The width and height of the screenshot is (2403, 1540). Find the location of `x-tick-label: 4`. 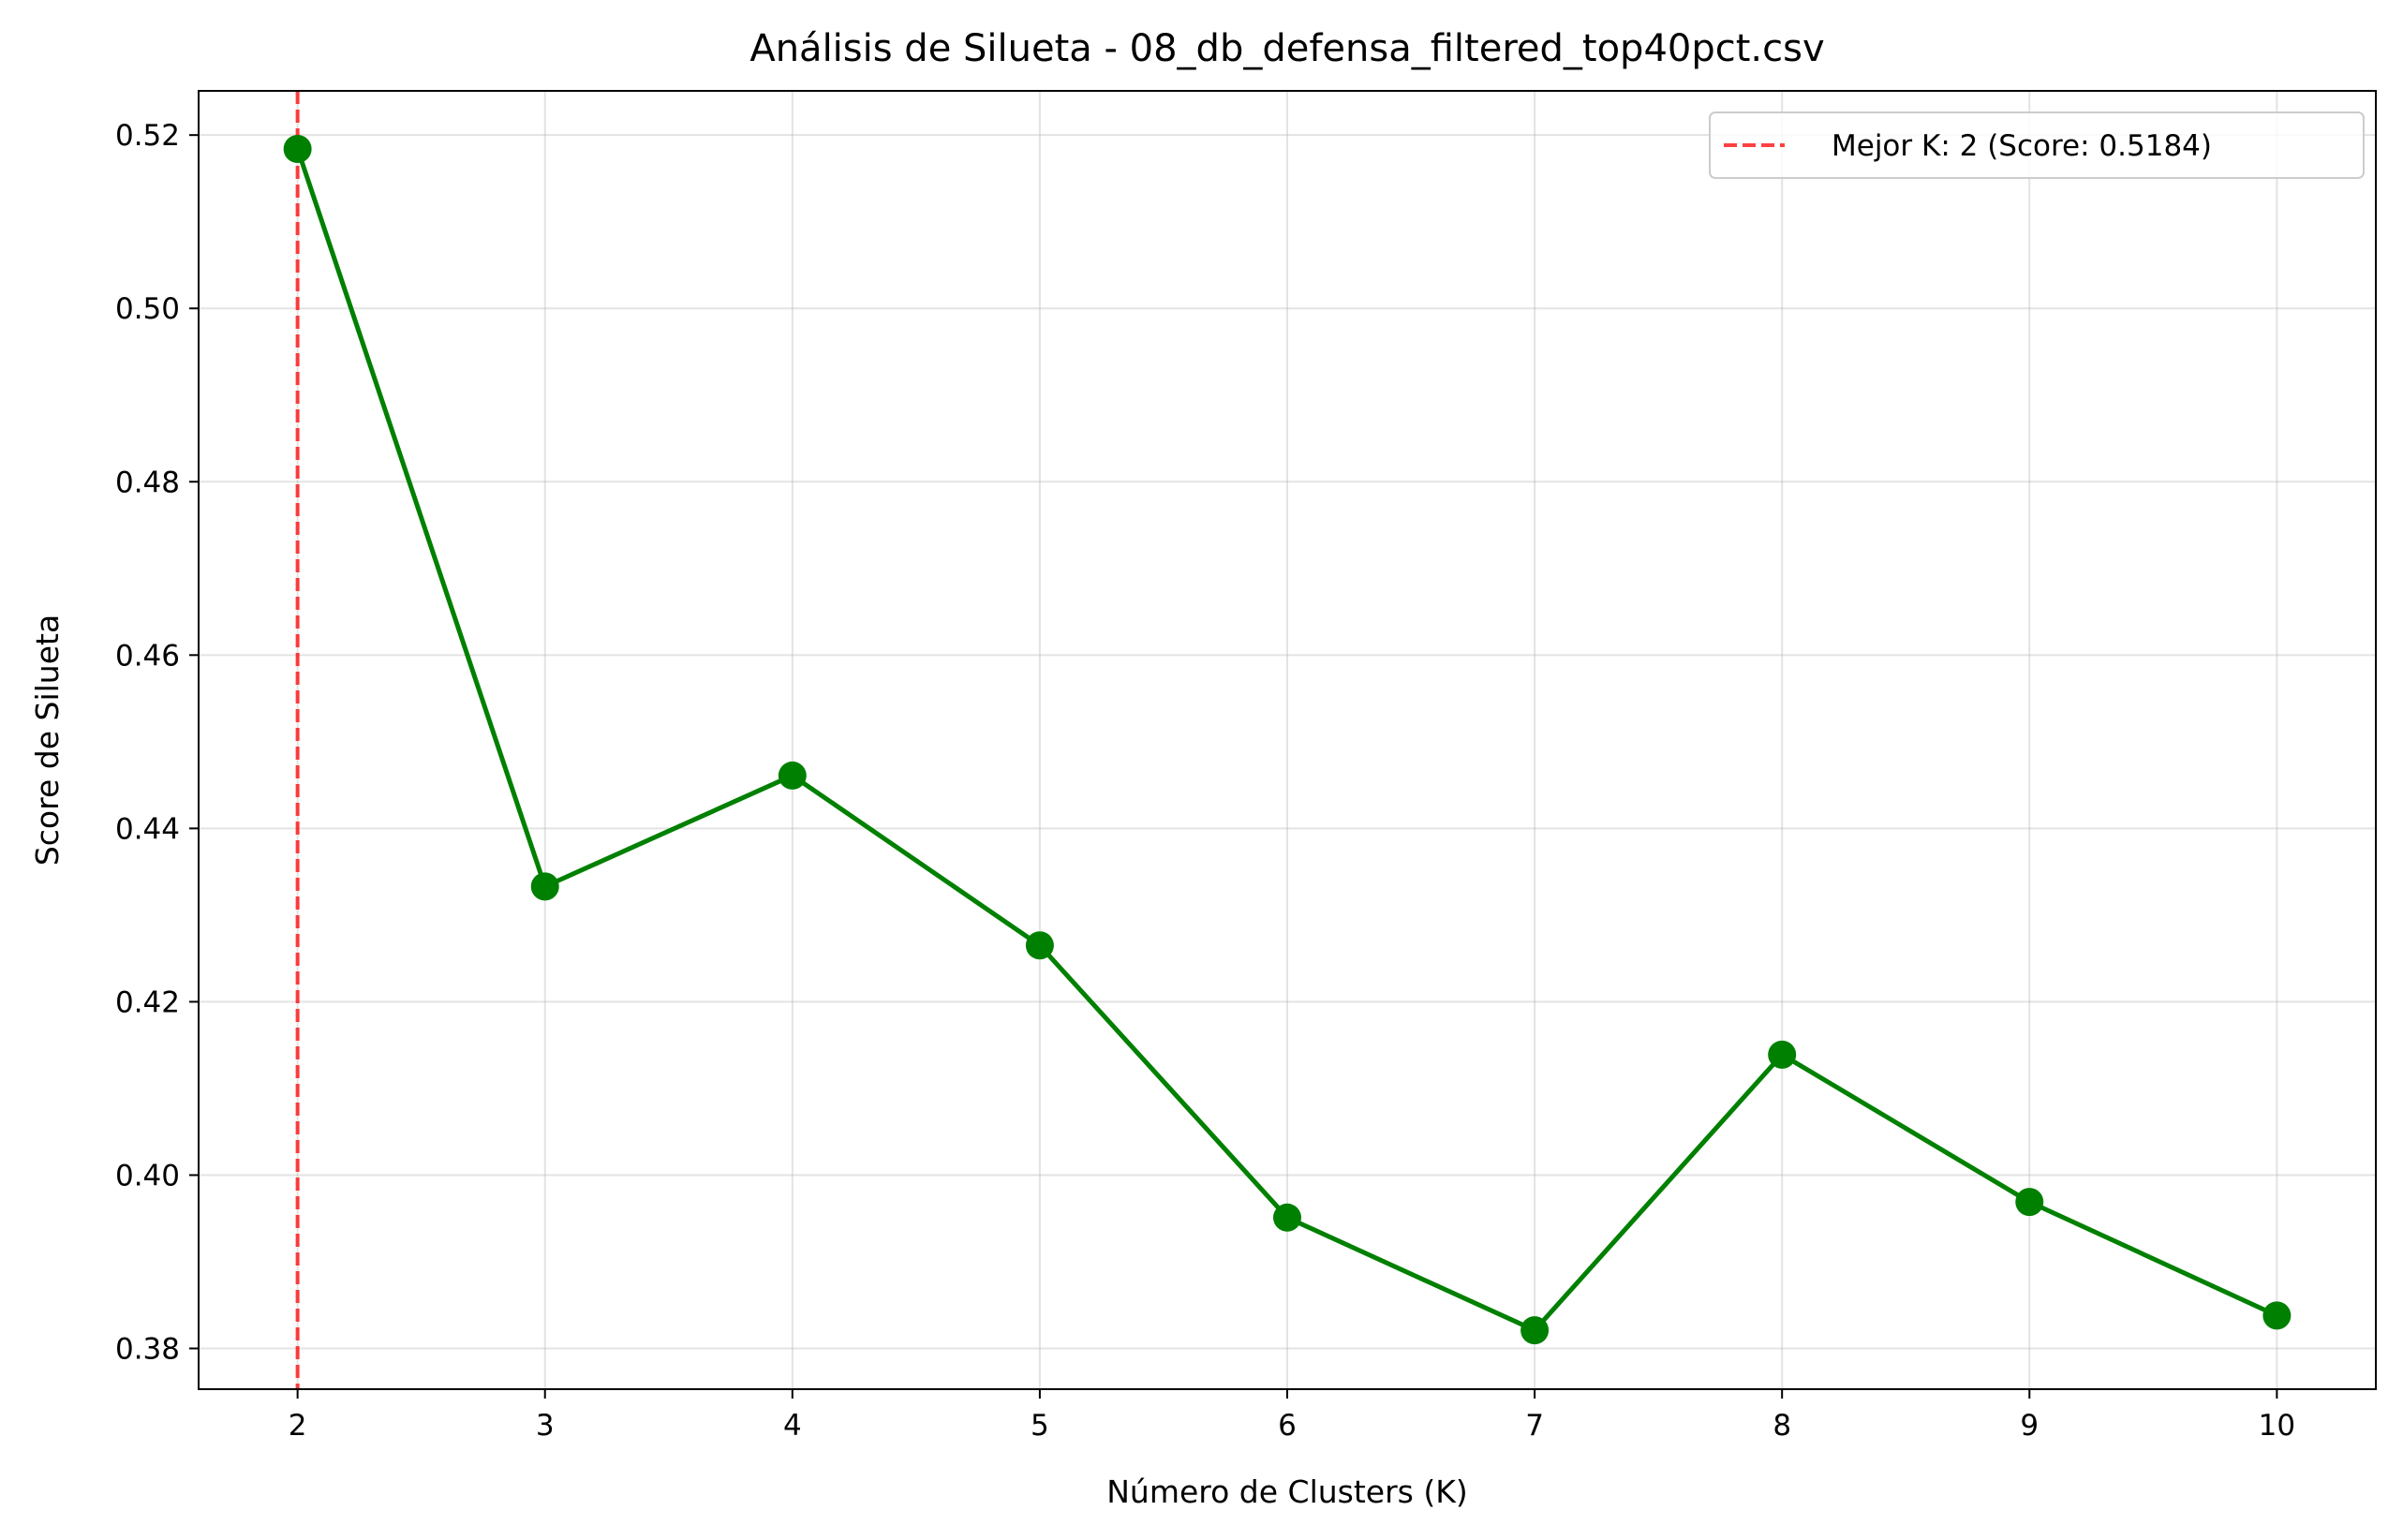

x-tick-label: 4 is located at coordinates (792, 1426).